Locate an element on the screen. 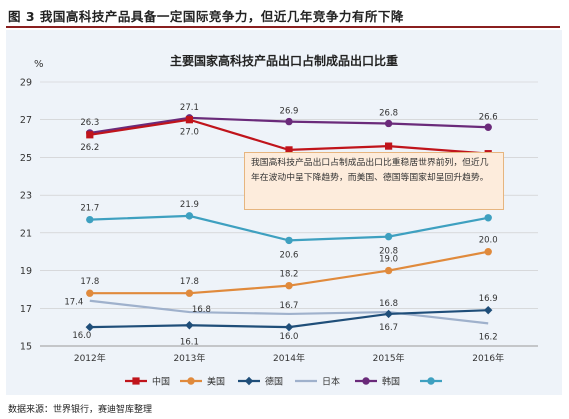 The image size is (569, 419). data-label: 26.2 is located at coordinates (89, 148).